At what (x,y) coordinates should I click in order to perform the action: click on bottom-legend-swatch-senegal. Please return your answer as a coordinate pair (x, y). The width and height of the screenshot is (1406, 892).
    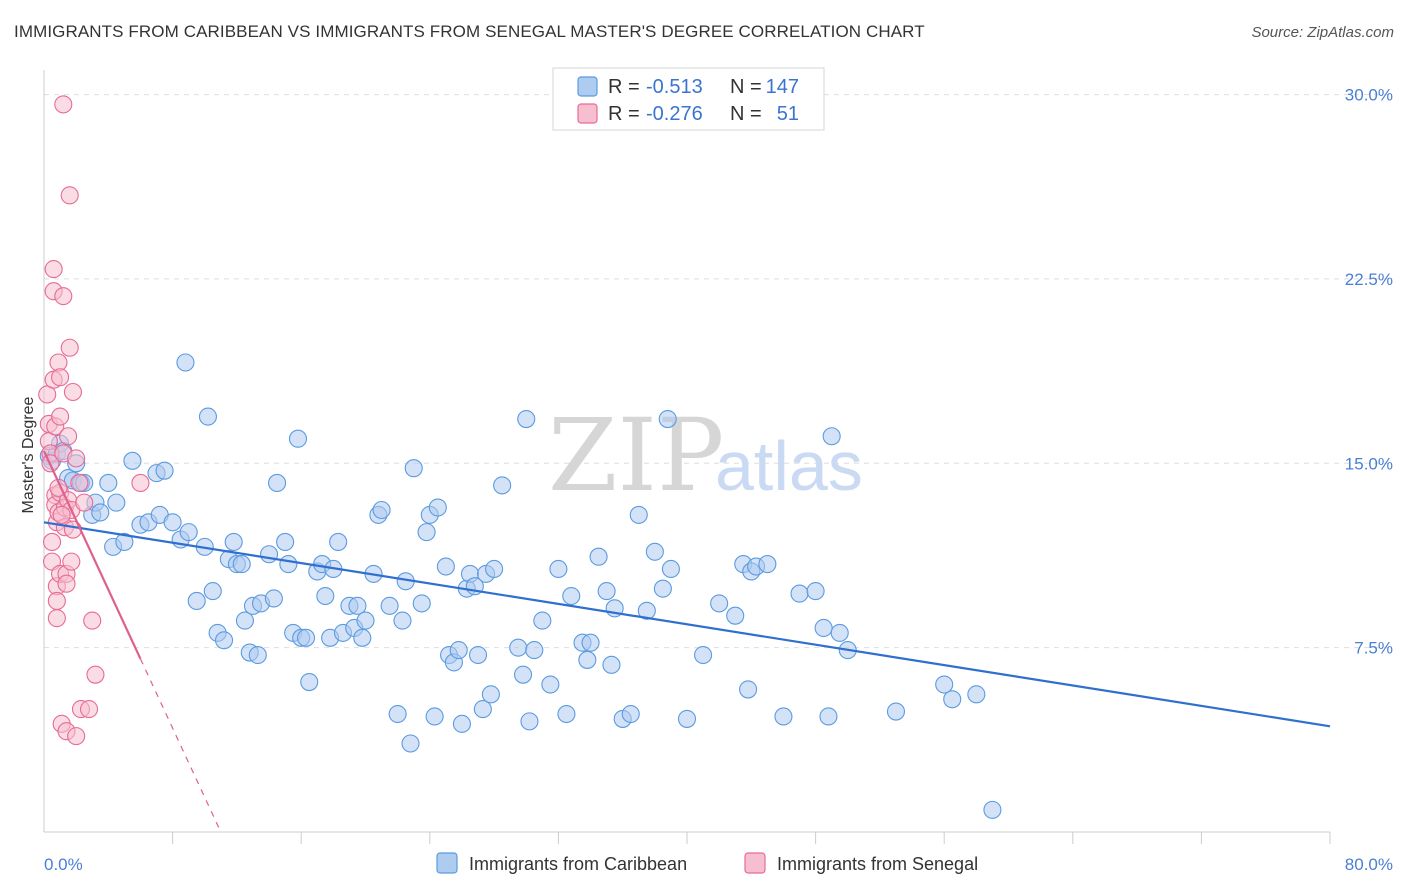
    Looking at the image, I should click on (755, 863).